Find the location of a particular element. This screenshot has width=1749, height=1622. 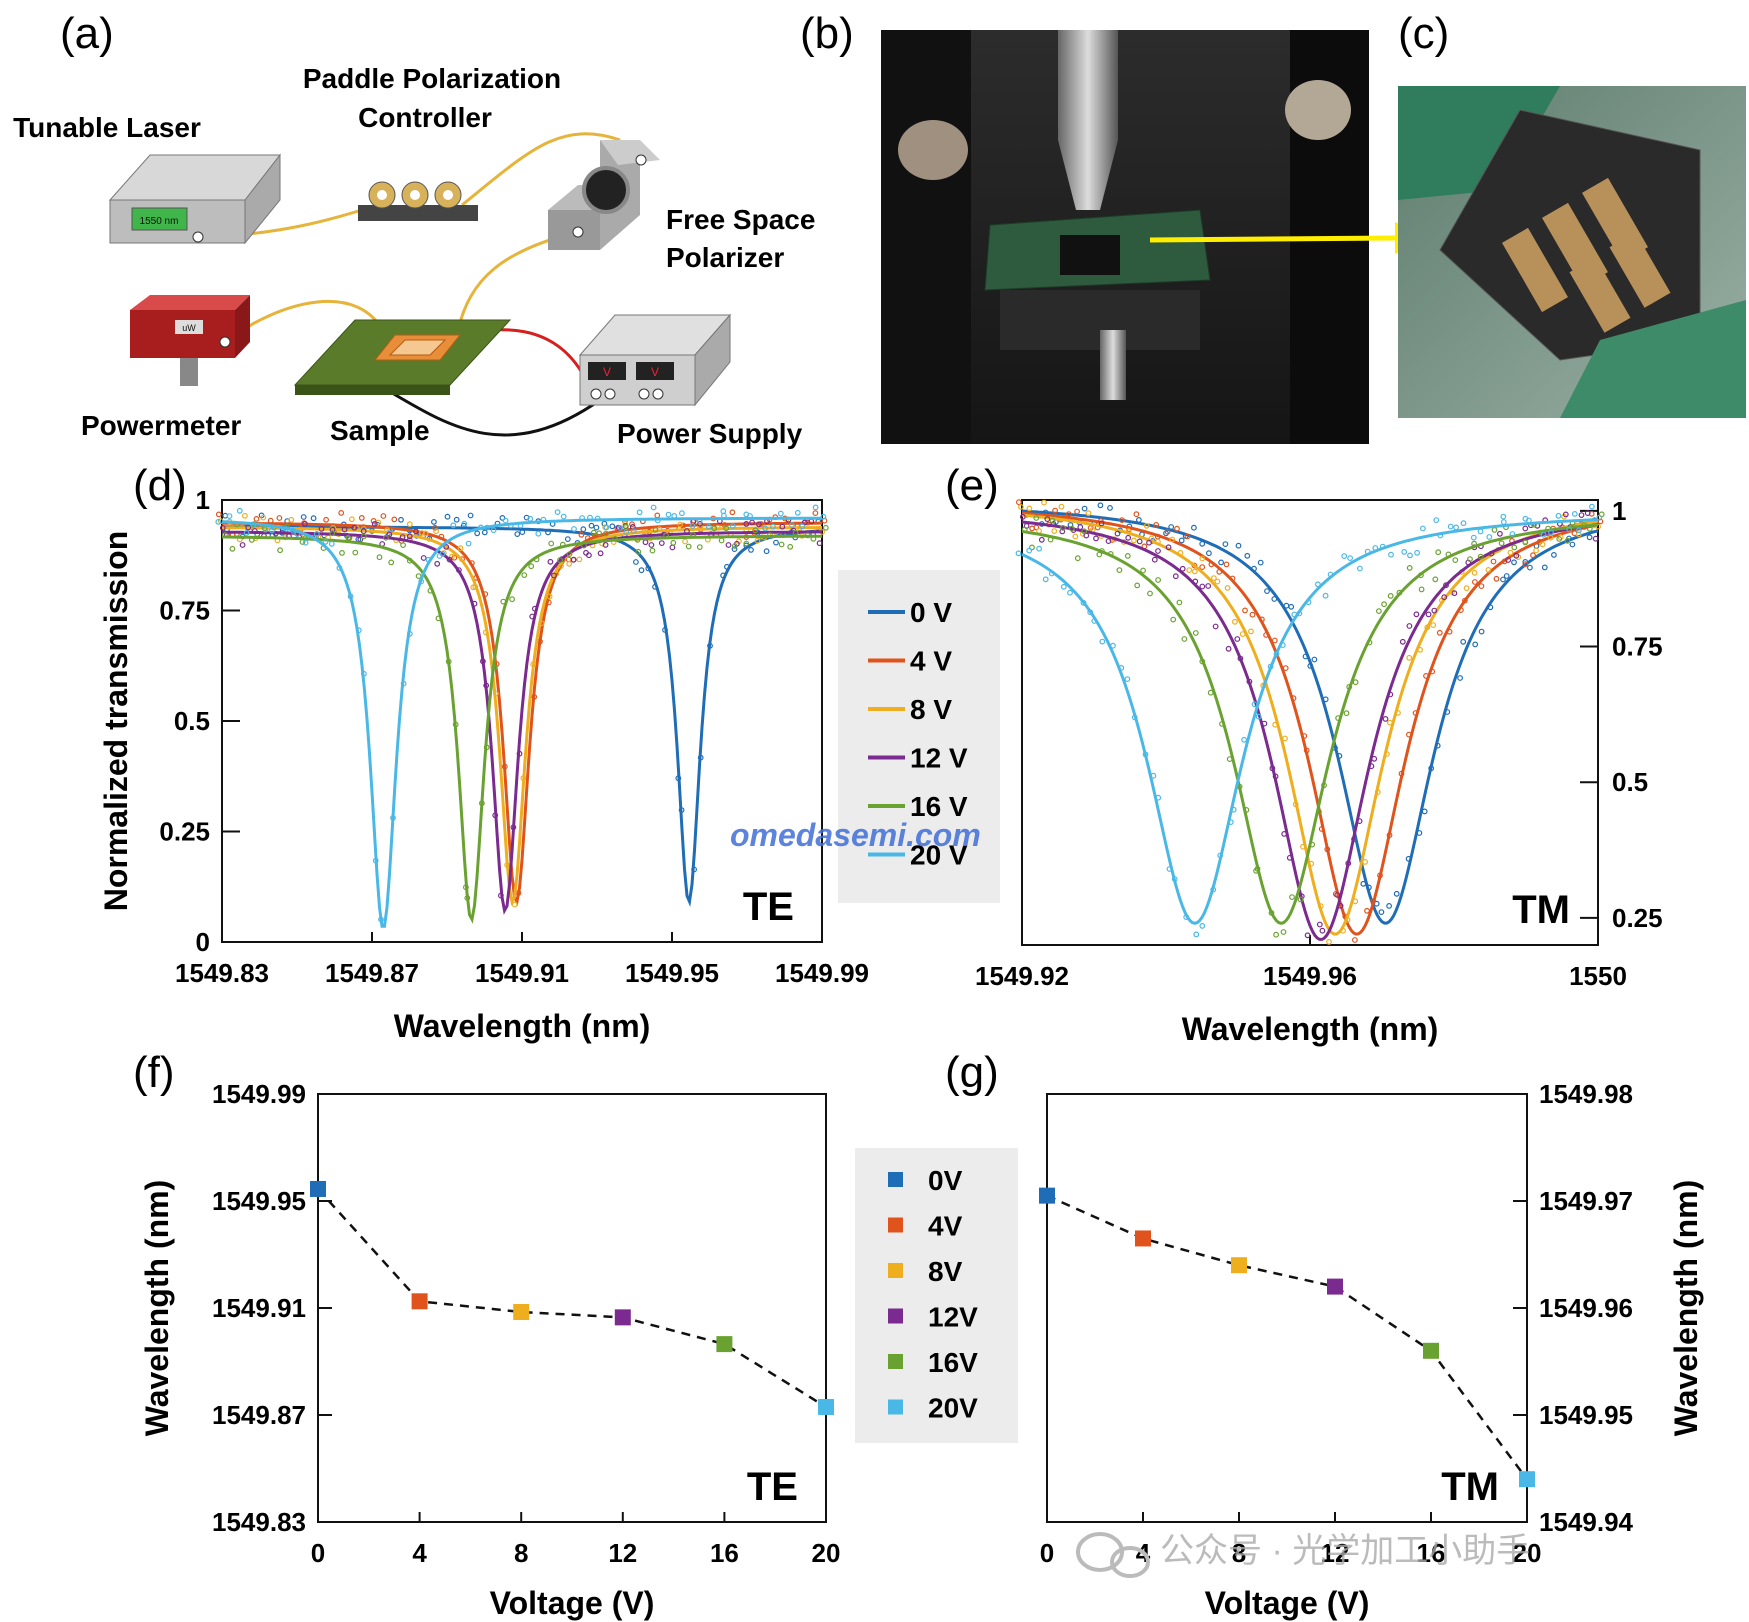

panel-label-f: (f) is located at coordinates (154, 1072).